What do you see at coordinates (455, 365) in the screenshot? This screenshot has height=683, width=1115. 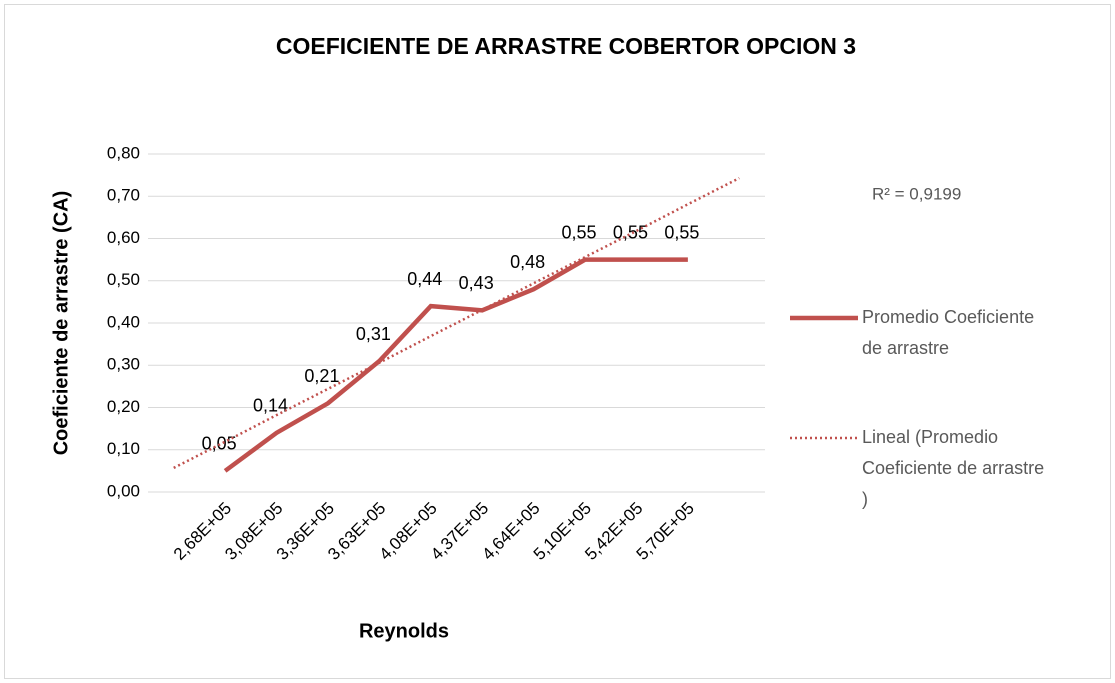 I see `data-line` at bounding box center [455, 365].